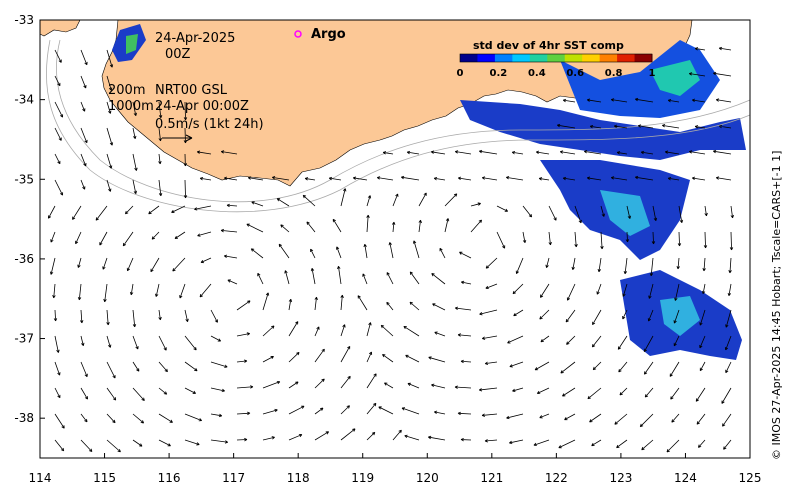  What do you see at coordinates (298, 478) in the screenshot?
I see `x-tick-label: 118` at bounding box center [298, 478].